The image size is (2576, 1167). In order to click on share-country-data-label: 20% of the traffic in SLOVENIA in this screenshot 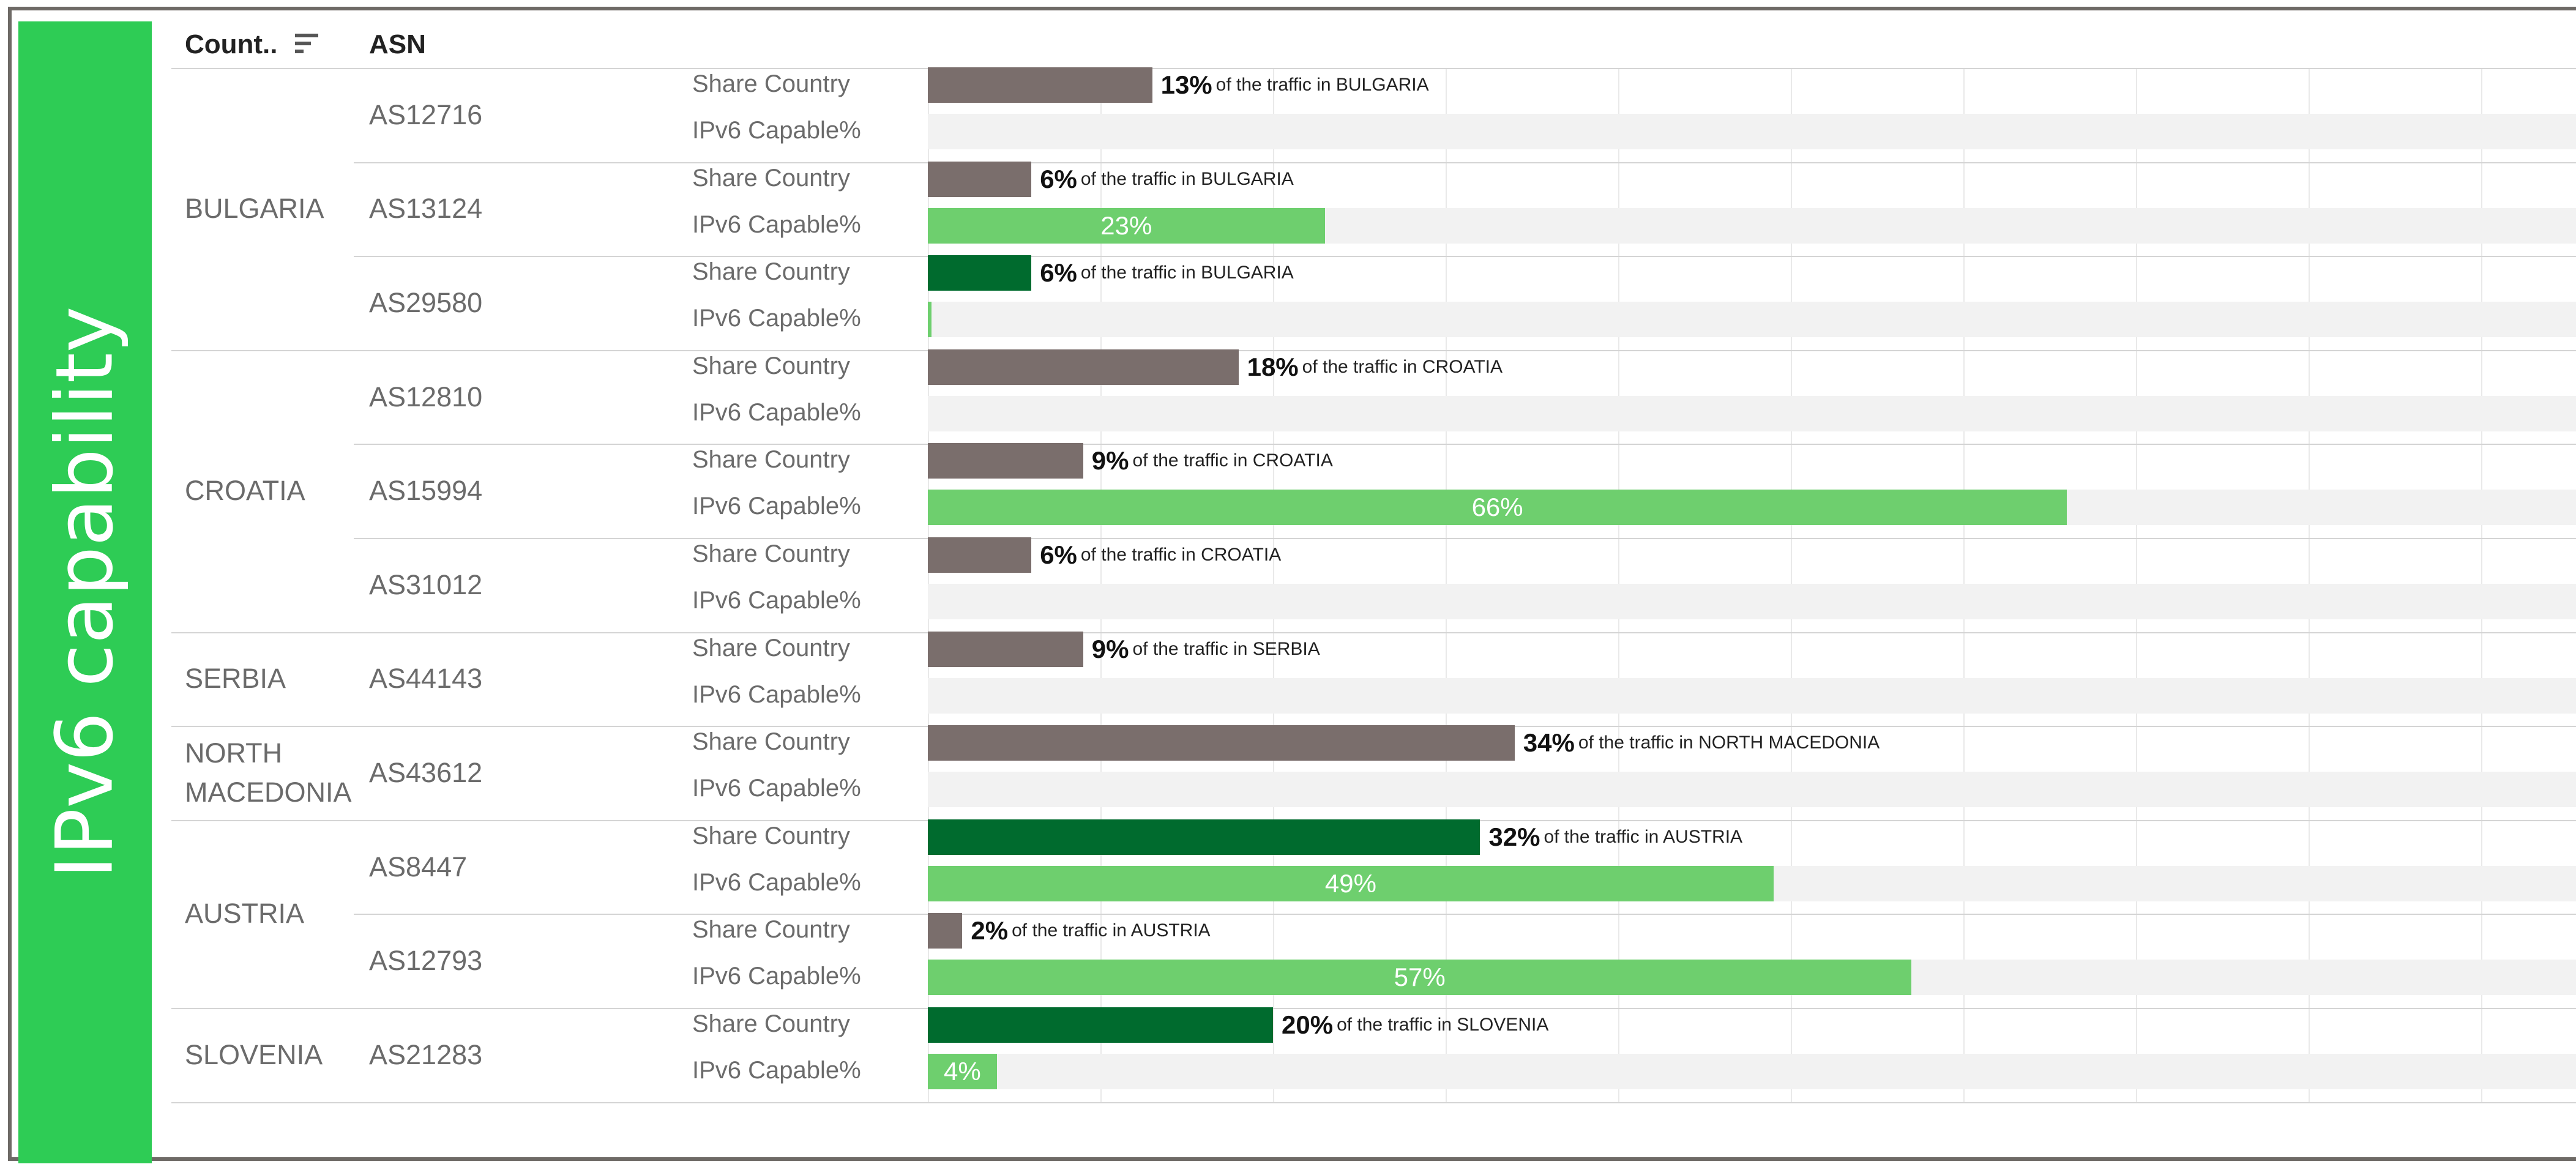, I will do `click(1415, 1025)`.